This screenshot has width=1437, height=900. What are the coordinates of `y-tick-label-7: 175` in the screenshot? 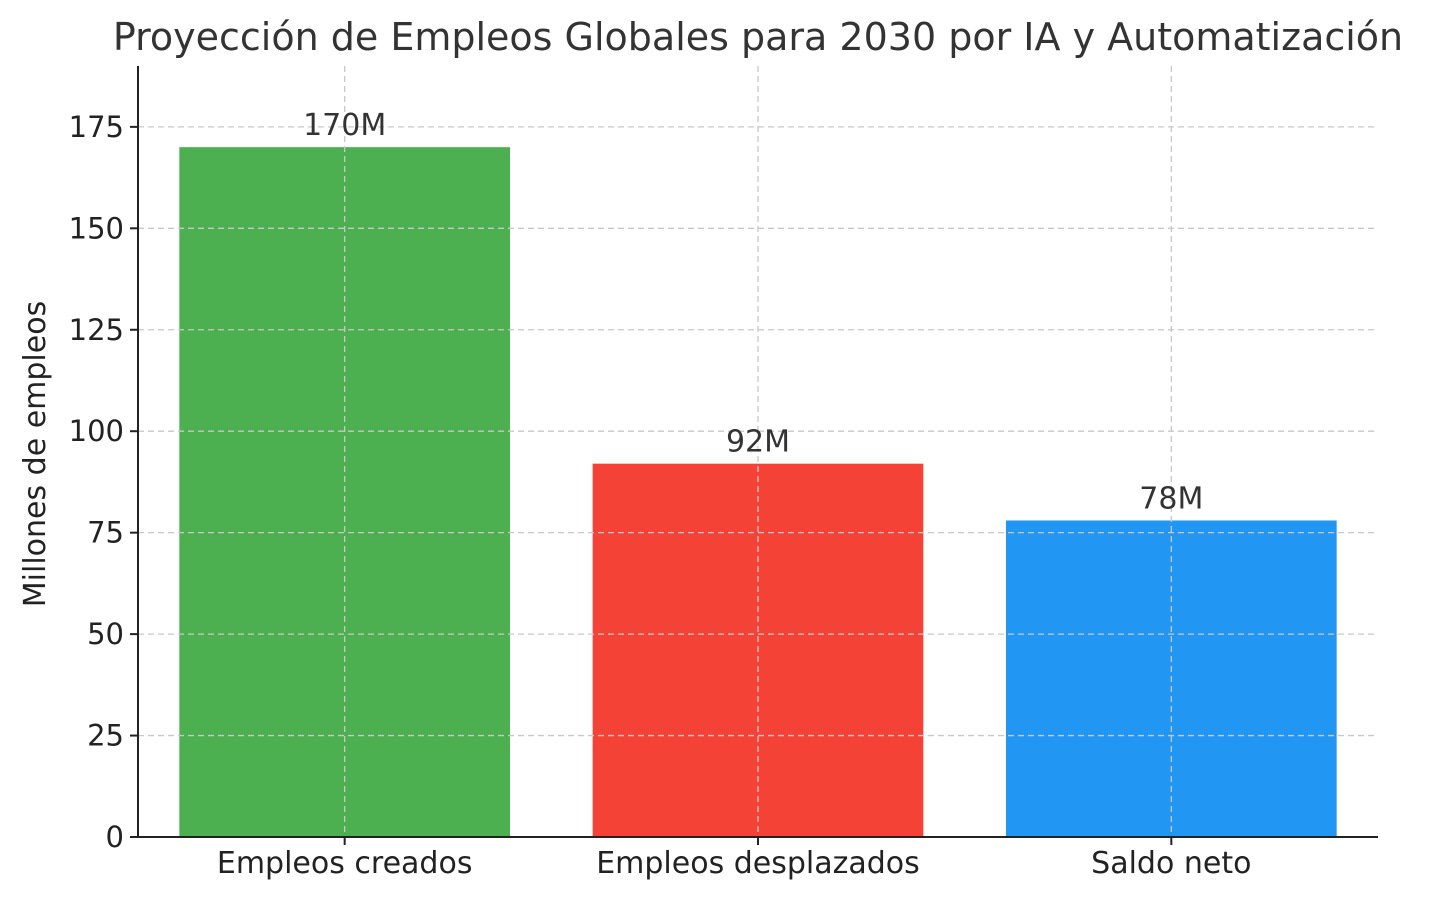 It's located at (96, 127).